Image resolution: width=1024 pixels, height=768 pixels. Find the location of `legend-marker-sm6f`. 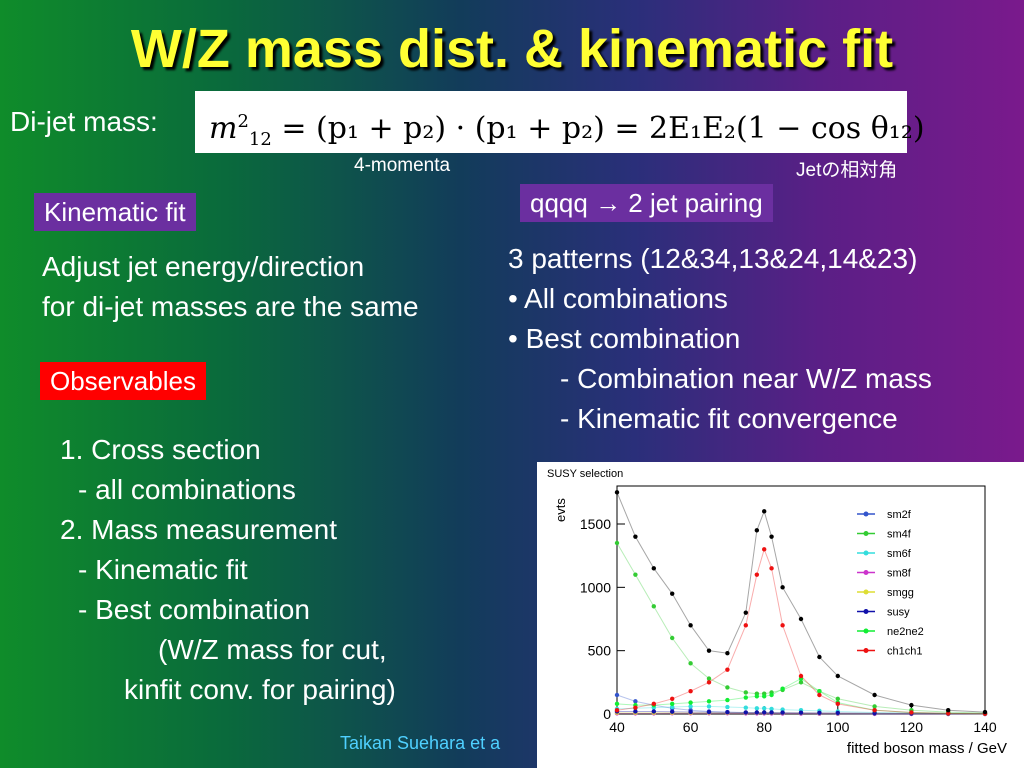

legend-marker-sm6f is located at coordinates (866, 553).